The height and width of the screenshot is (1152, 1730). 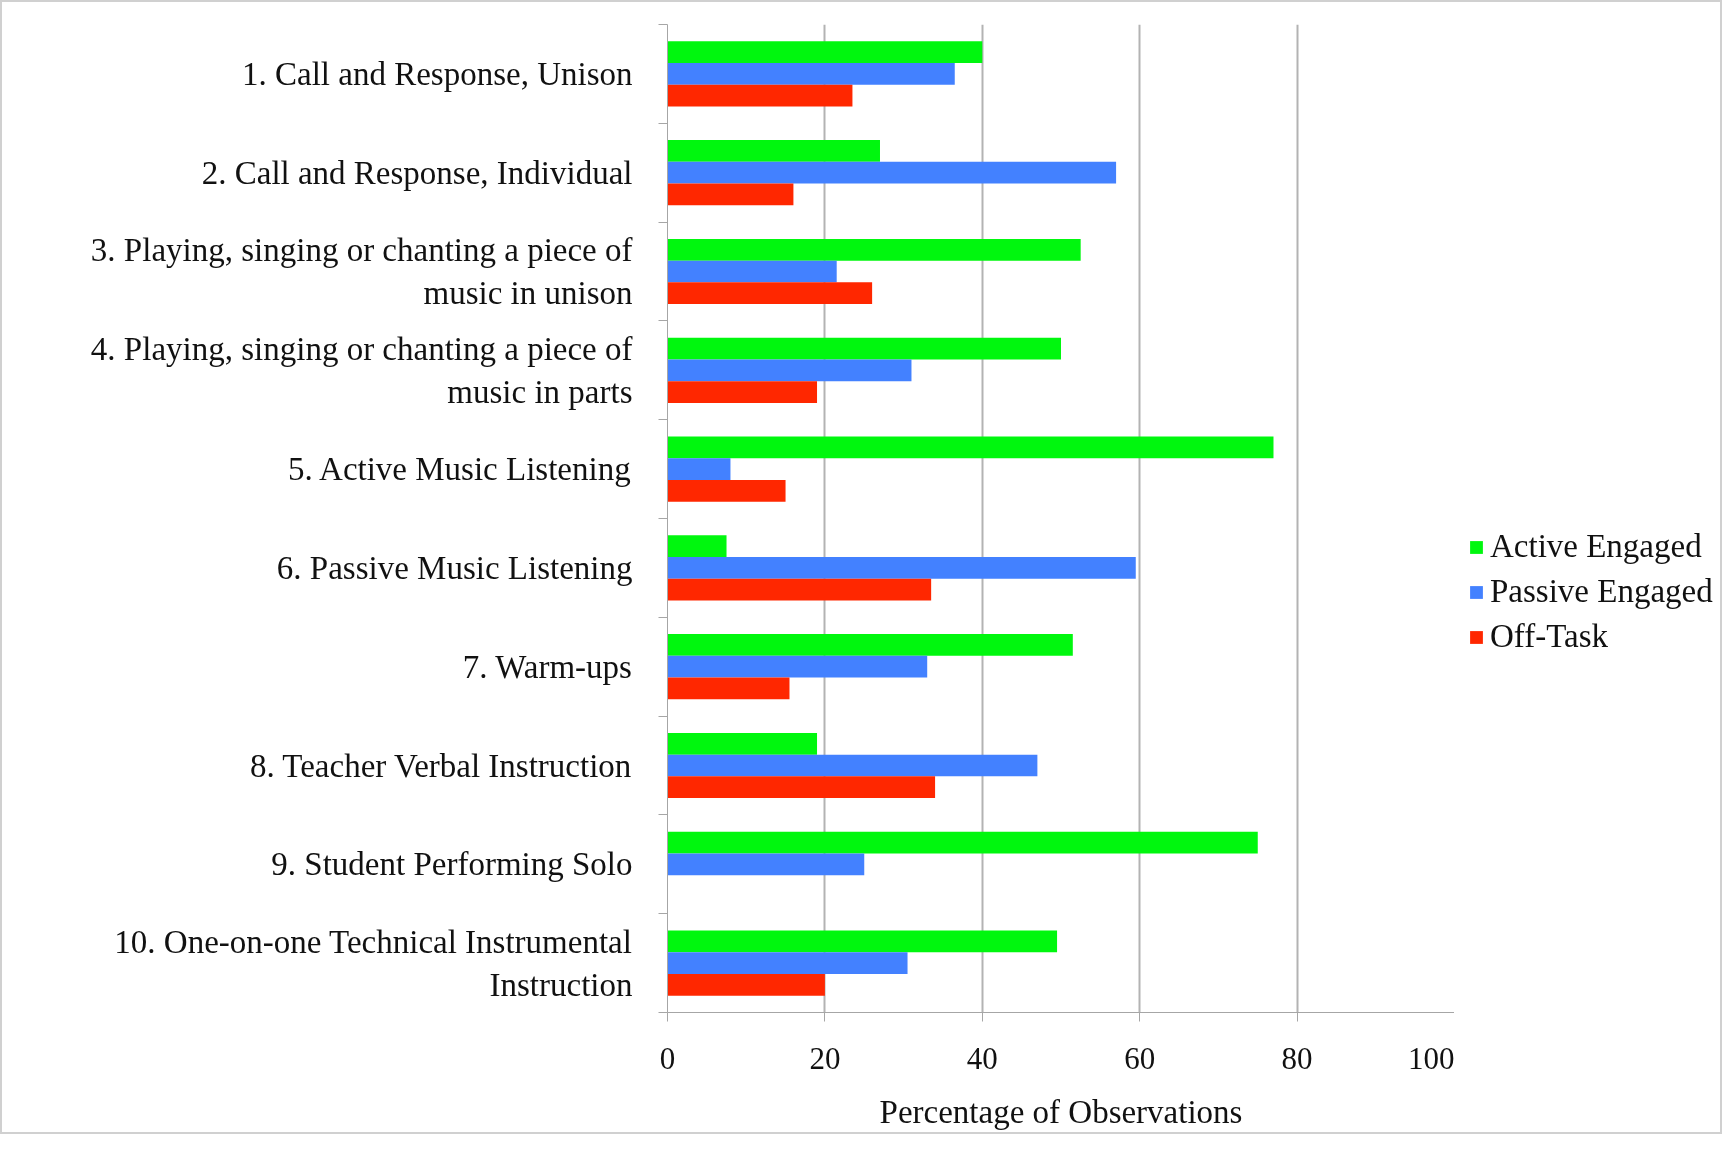 What do you see at coordinates (459, 469) in the screenshot?
I see `y-tick-label: 5. Active Music Listening` at bounding box center [459, 469].